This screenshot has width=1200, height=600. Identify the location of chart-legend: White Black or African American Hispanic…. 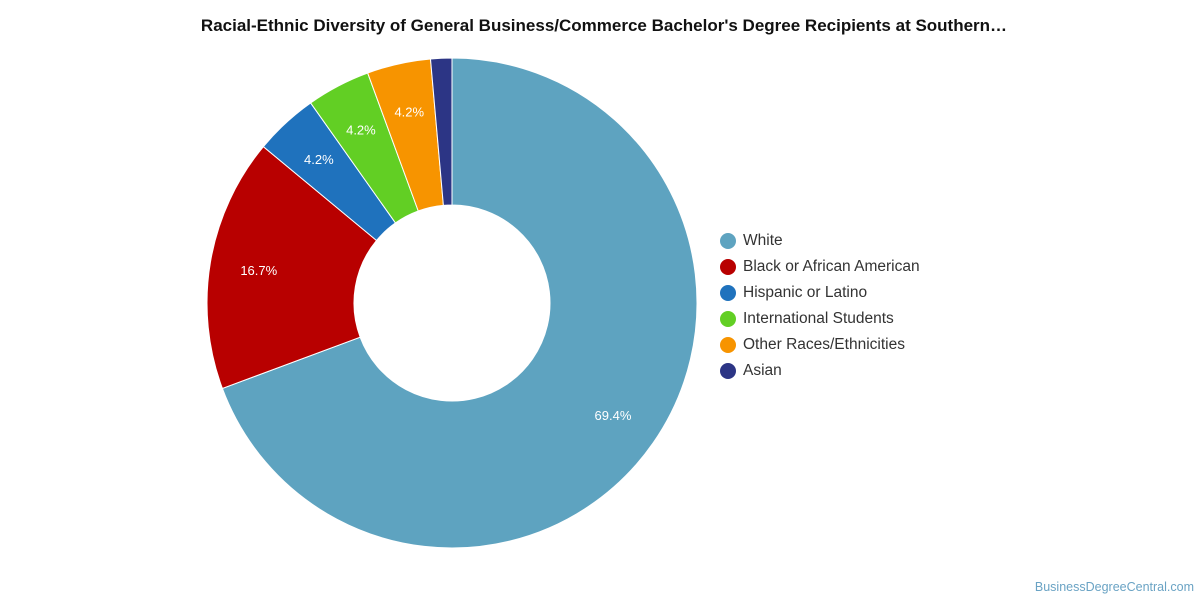
(820, 306).